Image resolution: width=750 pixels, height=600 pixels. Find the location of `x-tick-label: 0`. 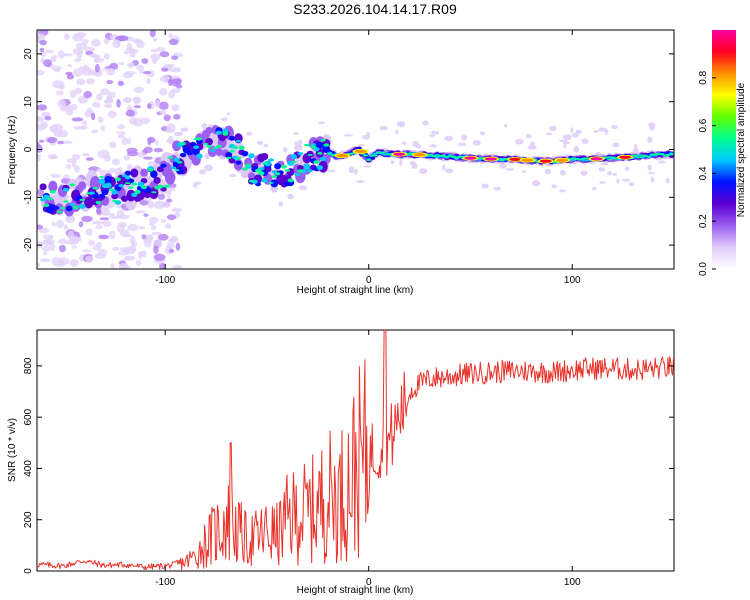

x-tick-label: 0 is located at coordinates (369, 280).